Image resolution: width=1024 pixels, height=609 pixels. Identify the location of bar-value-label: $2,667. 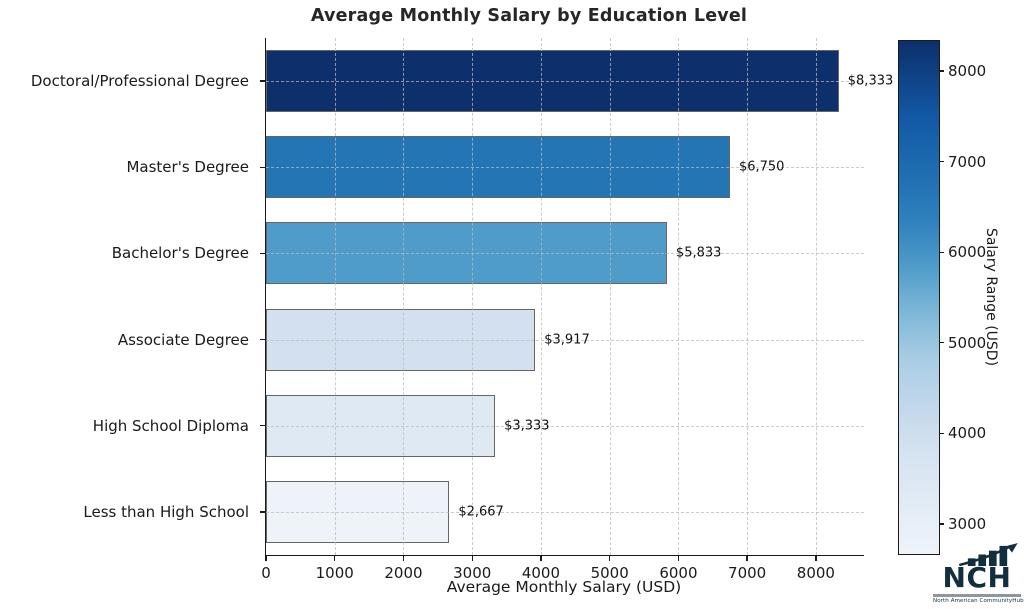
(481, 512).